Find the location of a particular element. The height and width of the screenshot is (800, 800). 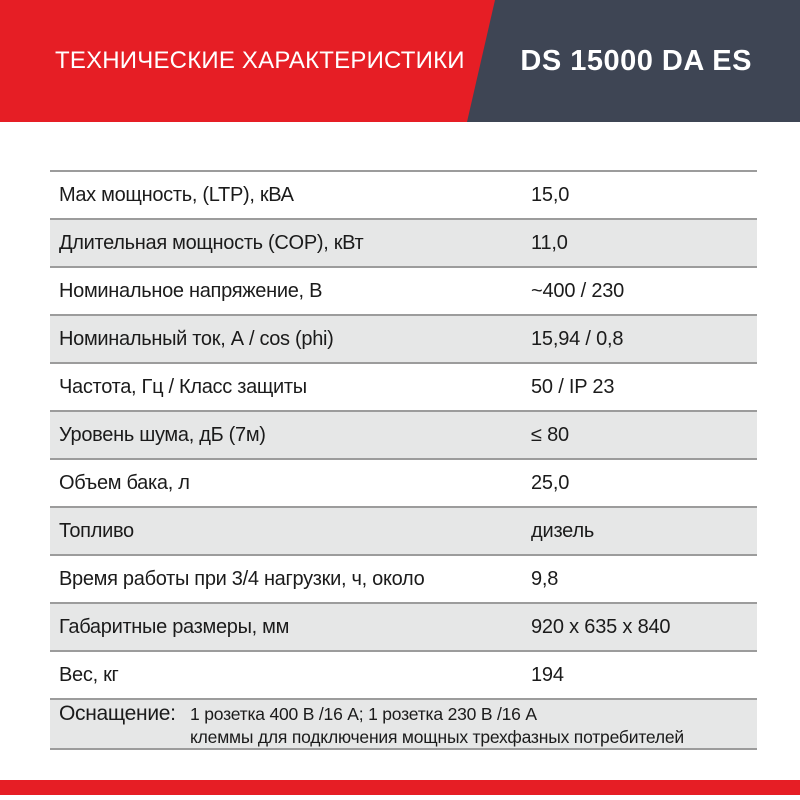

page-title: ТЕХНИЧЕСКИЕ ХАРАКТЕРИСТИКИ is located at coordinates (260, 60).